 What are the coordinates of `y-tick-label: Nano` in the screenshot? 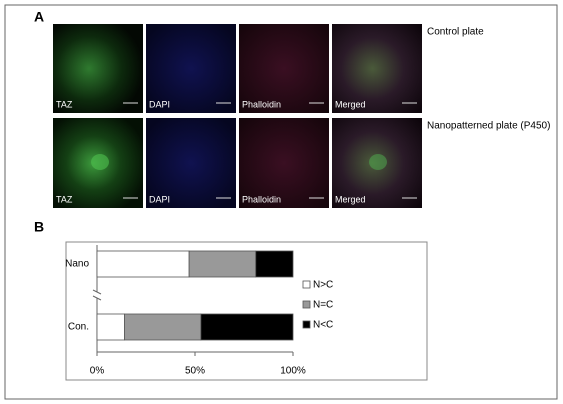 It's located at (77, 264).